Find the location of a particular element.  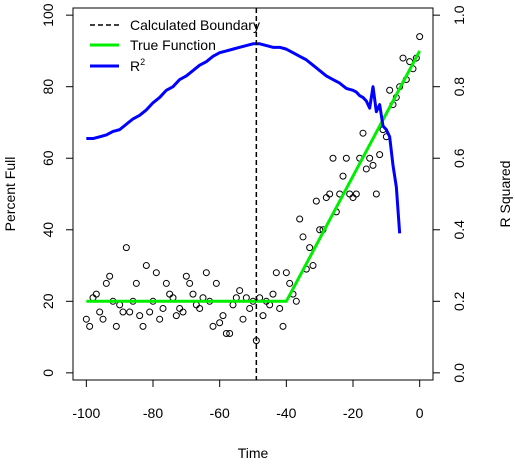

x-tick-label: -20 is located at coordinates (353, 413).